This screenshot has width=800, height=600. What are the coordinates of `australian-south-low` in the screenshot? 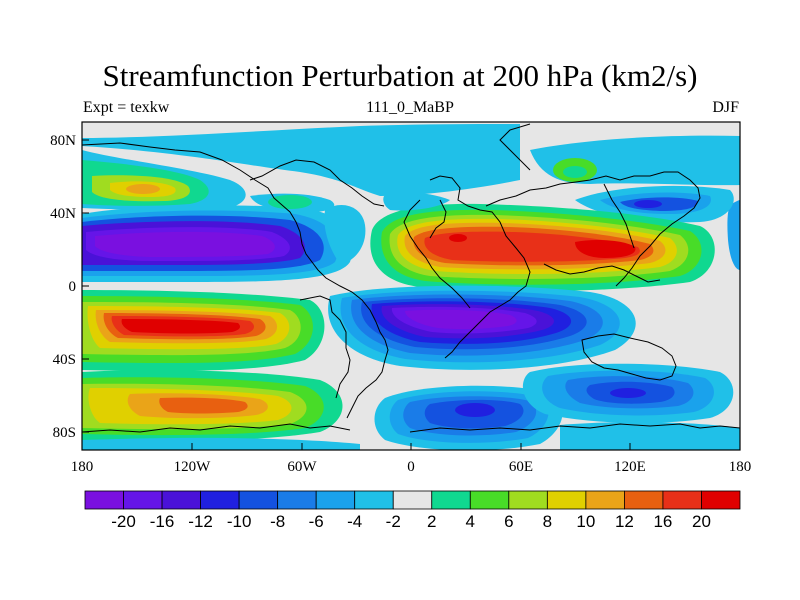 It's located at (628, 393).